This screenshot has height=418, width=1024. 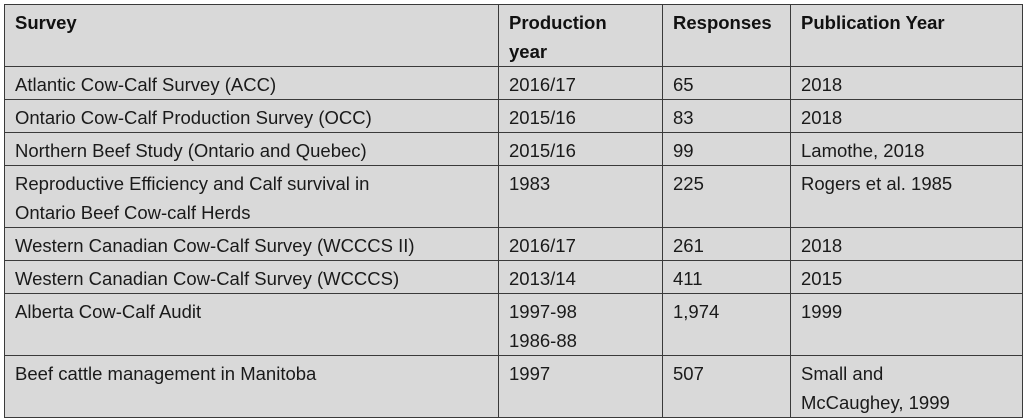 What do you see at coordinates (580, 386) in the screenshot?
I see `production-year-cell: 1997` at bounding box center [580, 386].